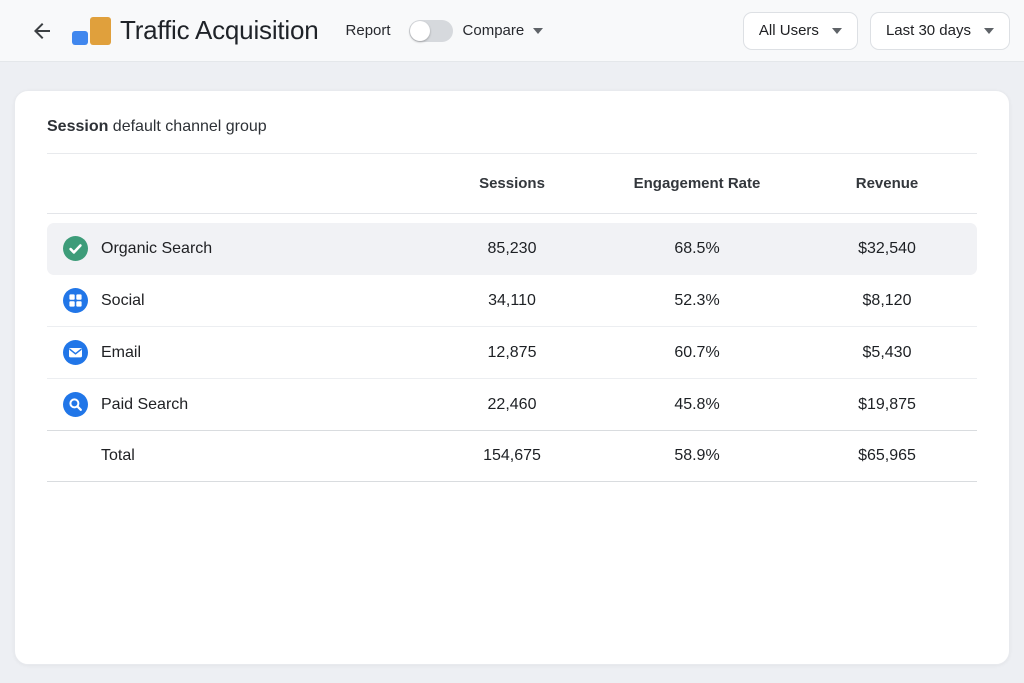 This screenshot has height=683, width=1024. I want to click on dimension-title-rest: default channel group, so click(187, 126).